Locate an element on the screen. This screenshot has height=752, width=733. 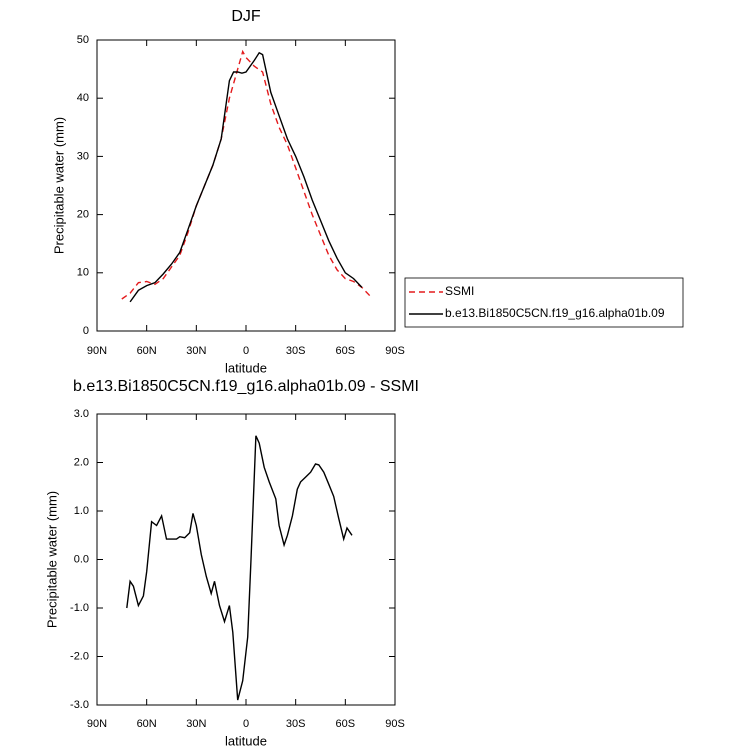
y-tick-label: 50 is located at coordinates (83, 40).